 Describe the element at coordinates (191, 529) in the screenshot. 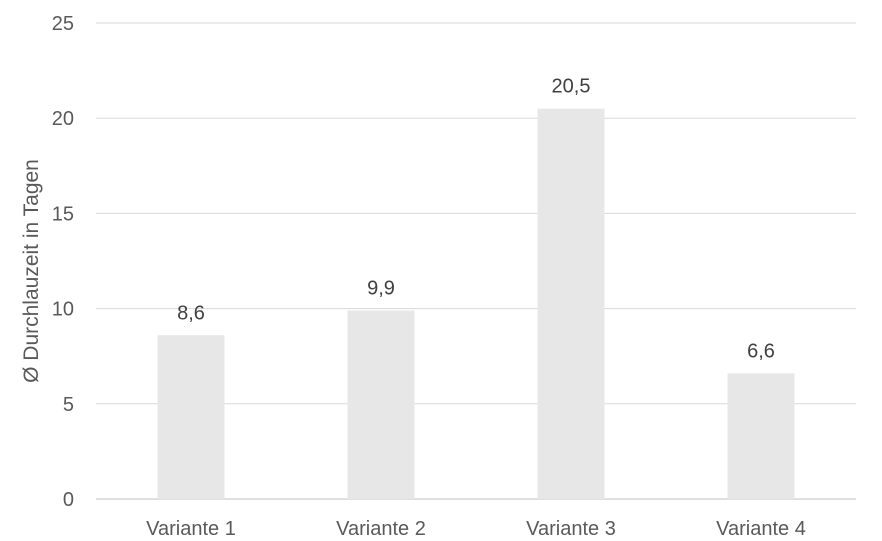

I see `x-tick-label-1: Variante 1` at that location.